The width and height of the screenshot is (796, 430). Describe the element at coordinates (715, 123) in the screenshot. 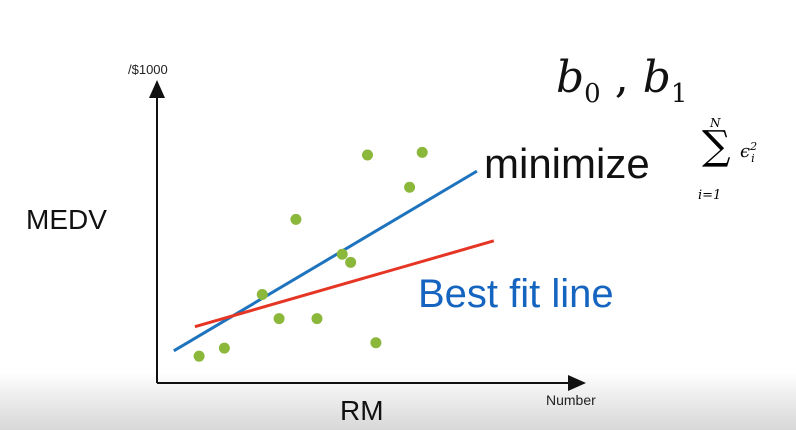

I see `sum-upper-limit: N` at that location.